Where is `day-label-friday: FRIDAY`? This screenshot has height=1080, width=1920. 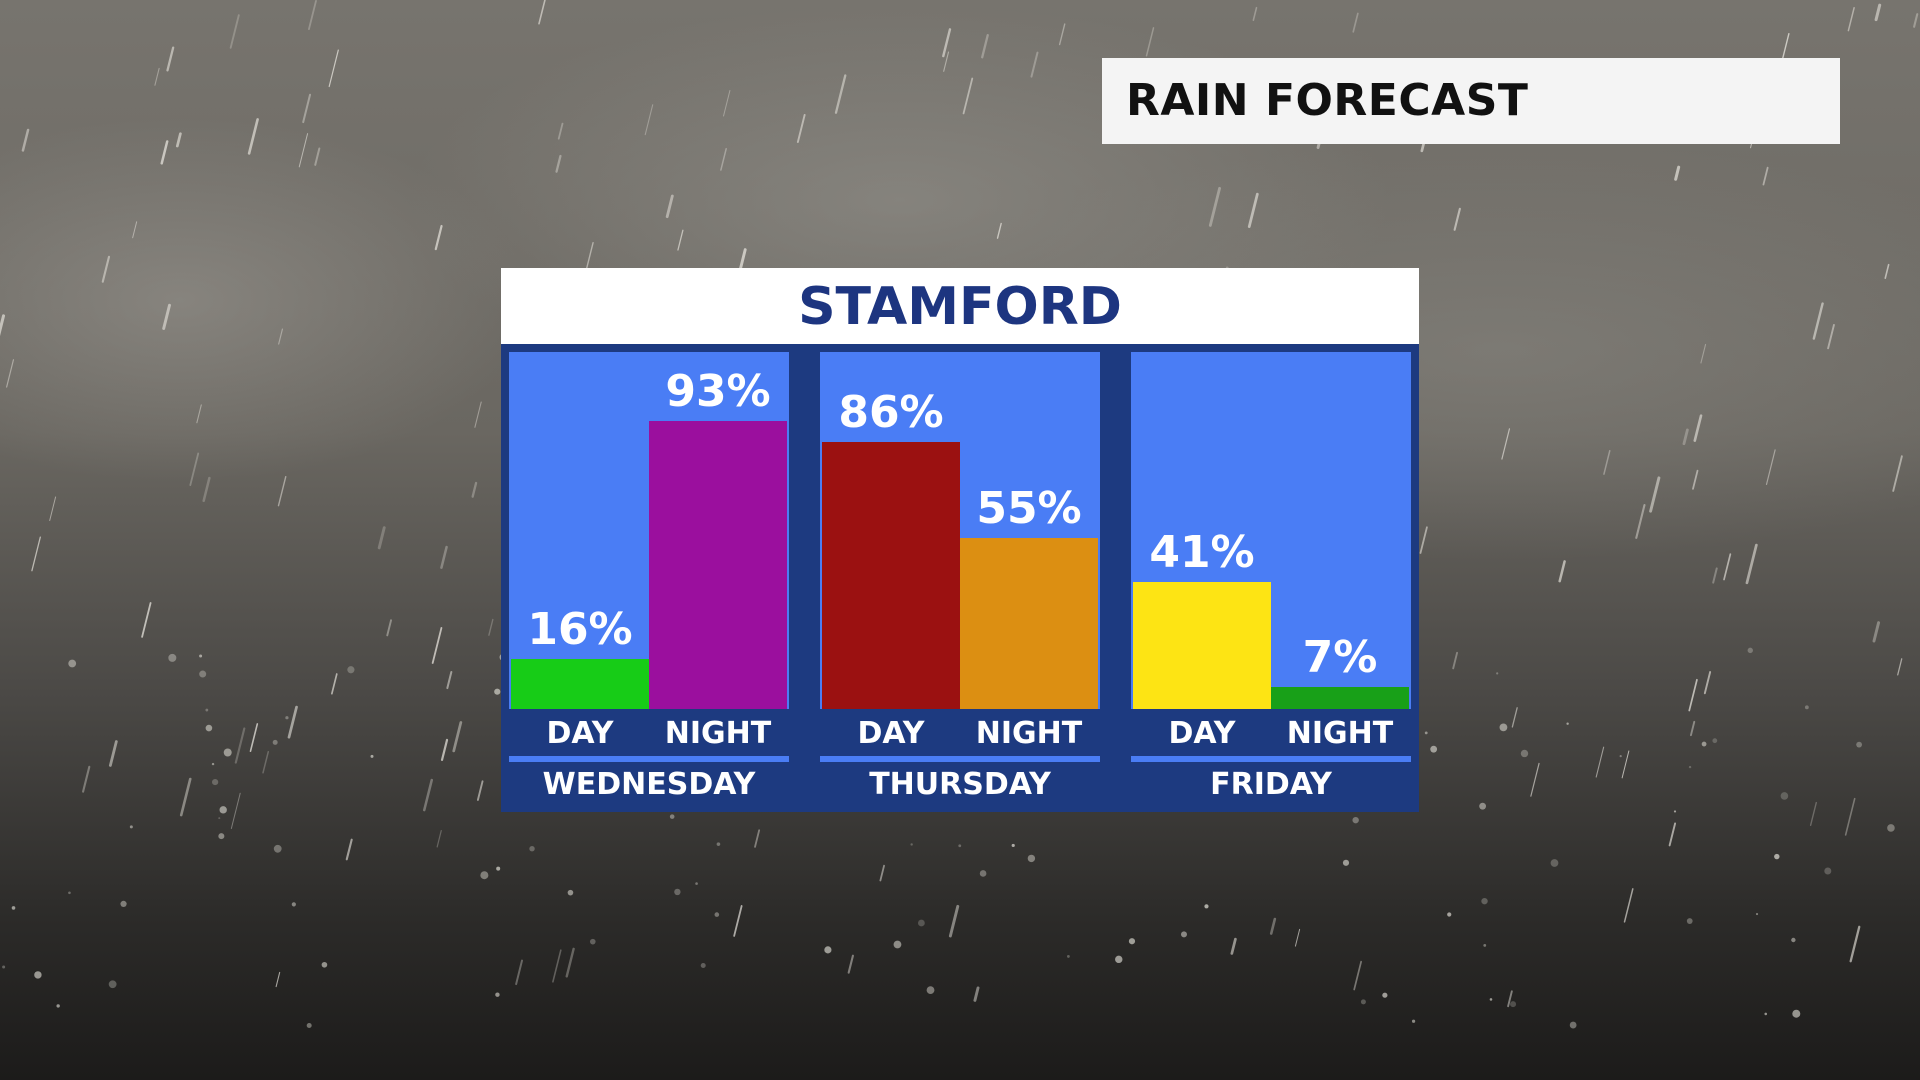
day-label-friday: FRIDAY is located at coordinates (1271, 784).